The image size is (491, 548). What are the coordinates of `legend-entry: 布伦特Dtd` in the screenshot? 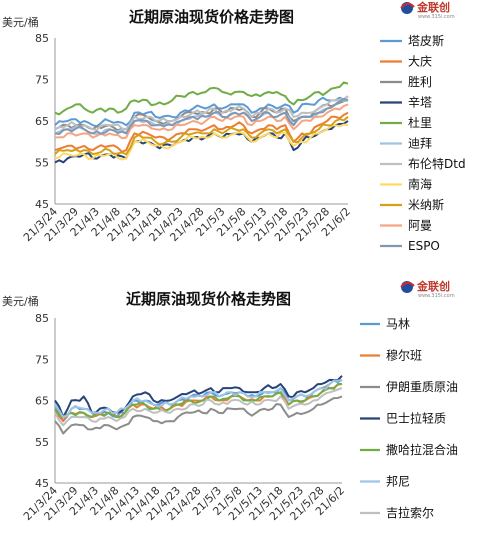 It's located at (437, 163).